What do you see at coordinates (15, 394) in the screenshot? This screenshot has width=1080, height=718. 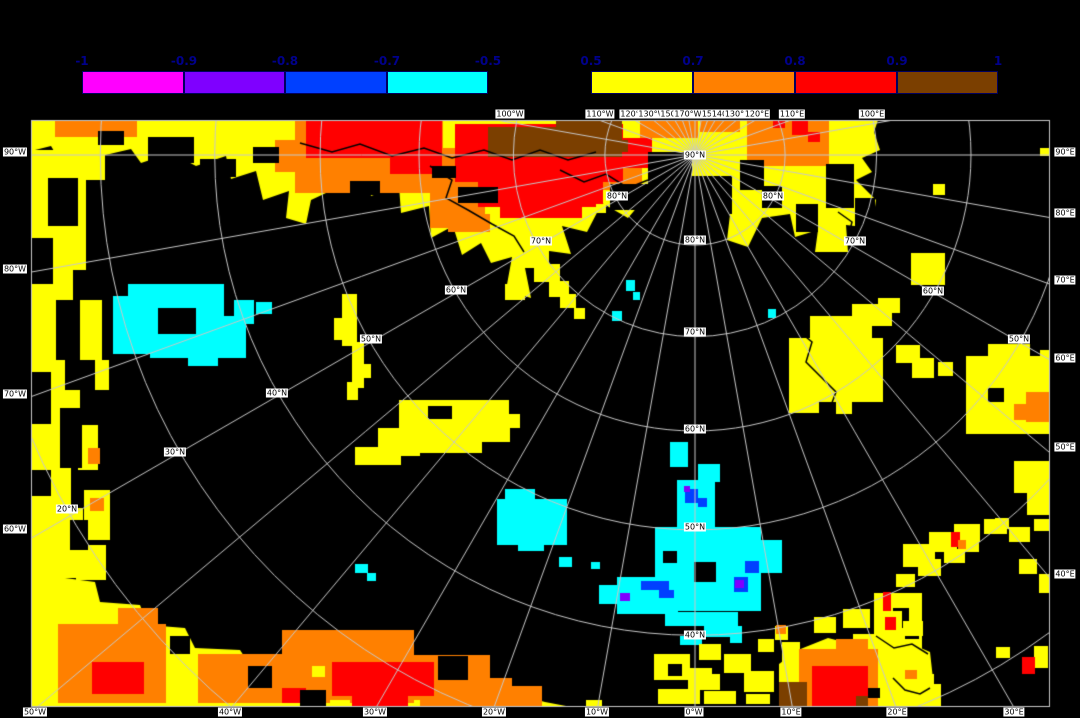 I see `lon-label-left: 70°W` at bounding box center [15, 394].